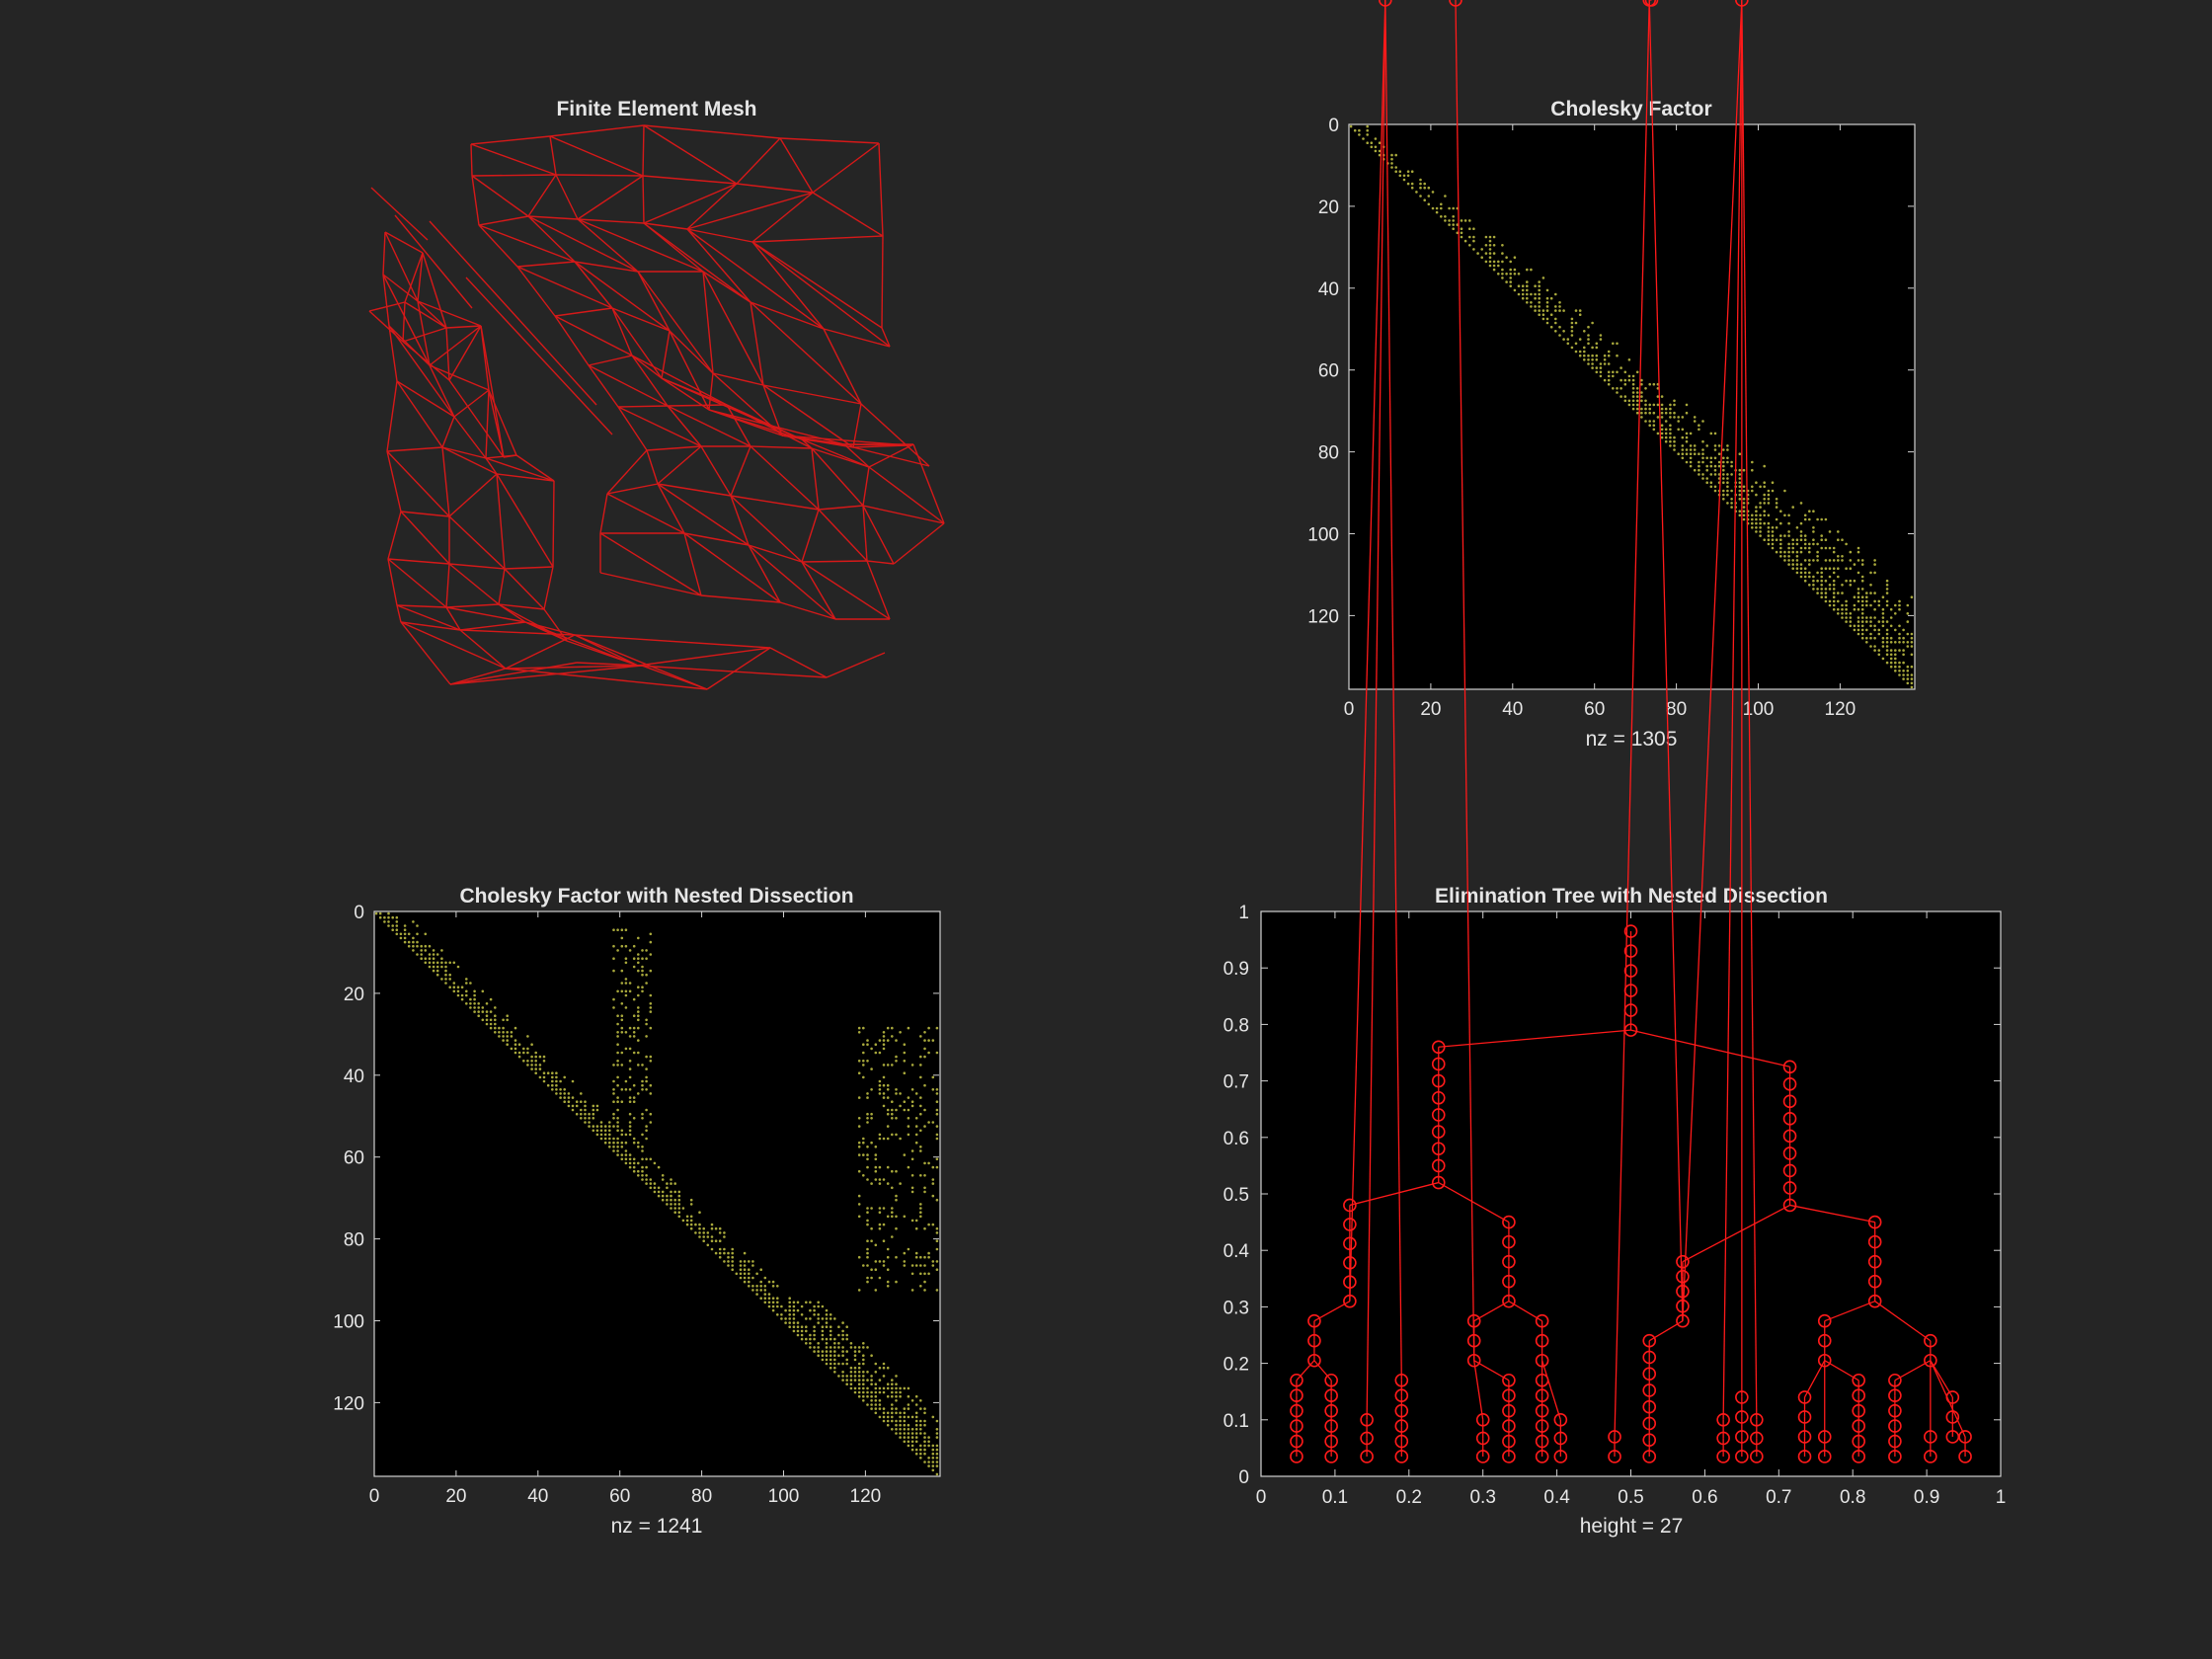  I want to click on y-tick-label: 0.7, so click(1237, 1083).